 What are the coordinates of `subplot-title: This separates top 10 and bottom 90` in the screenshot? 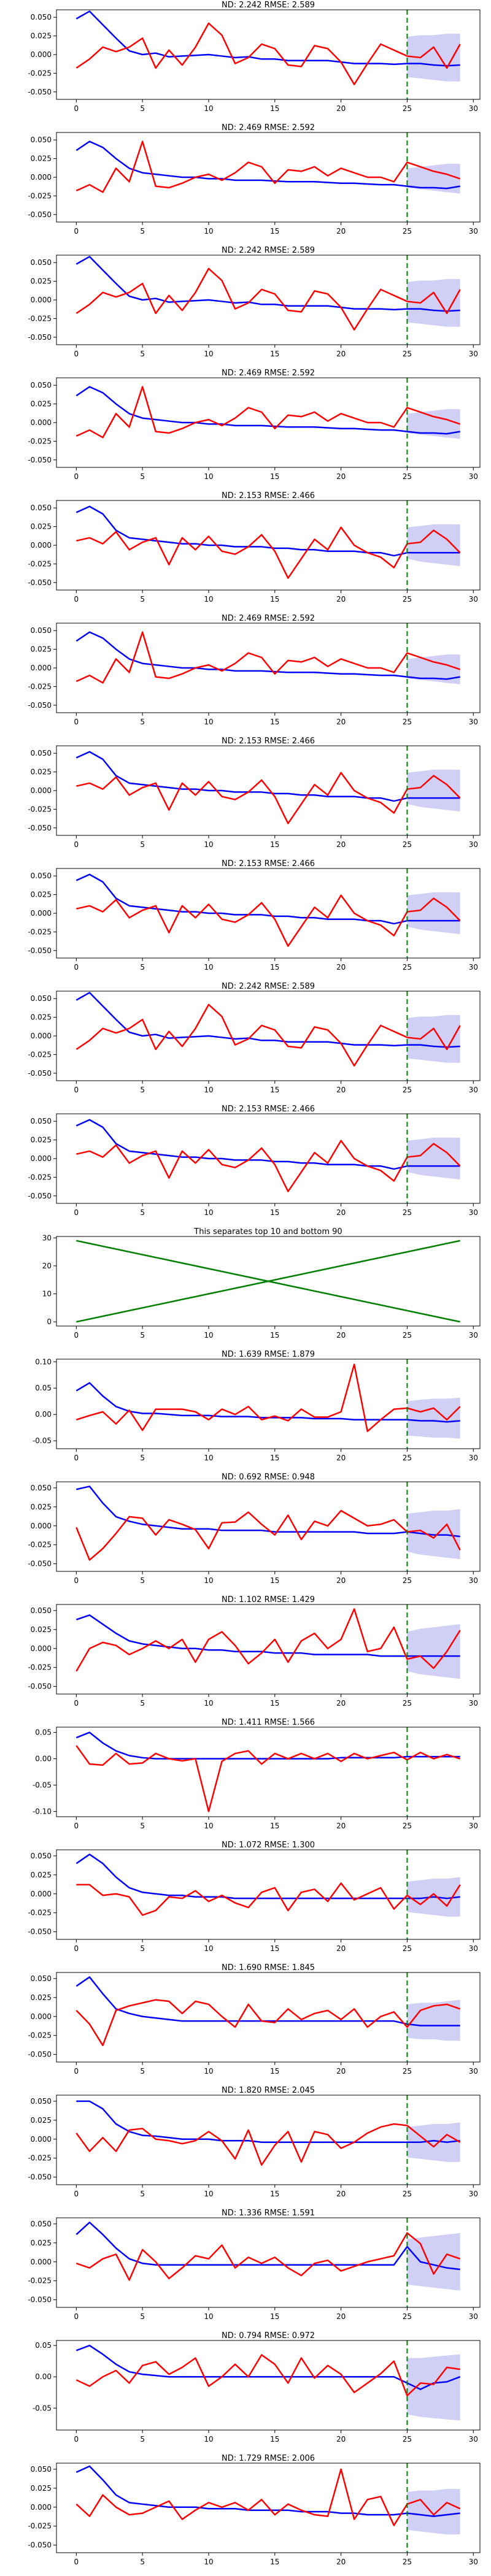 It's located at (267, 1231).